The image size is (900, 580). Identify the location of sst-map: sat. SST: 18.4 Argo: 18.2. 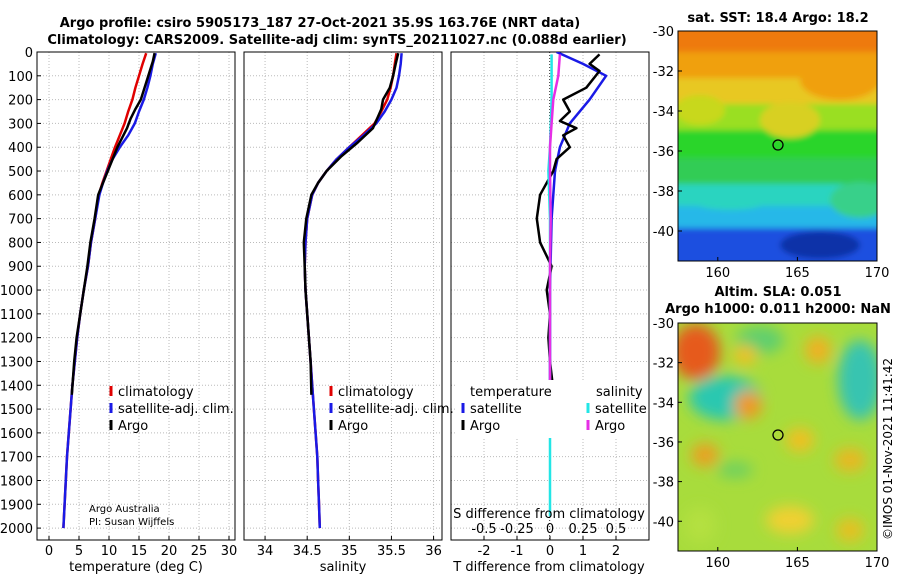
(771, 146).